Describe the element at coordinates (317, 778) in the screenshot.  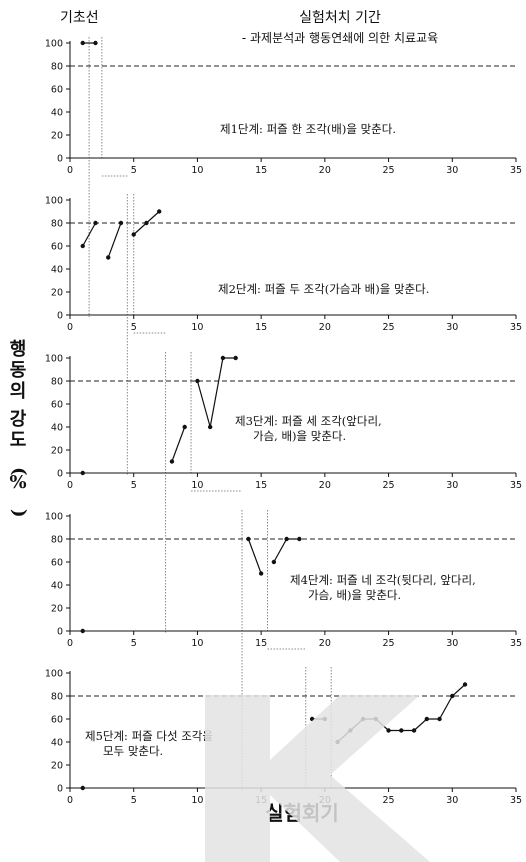
I see `watermark-k-shape` at that location.